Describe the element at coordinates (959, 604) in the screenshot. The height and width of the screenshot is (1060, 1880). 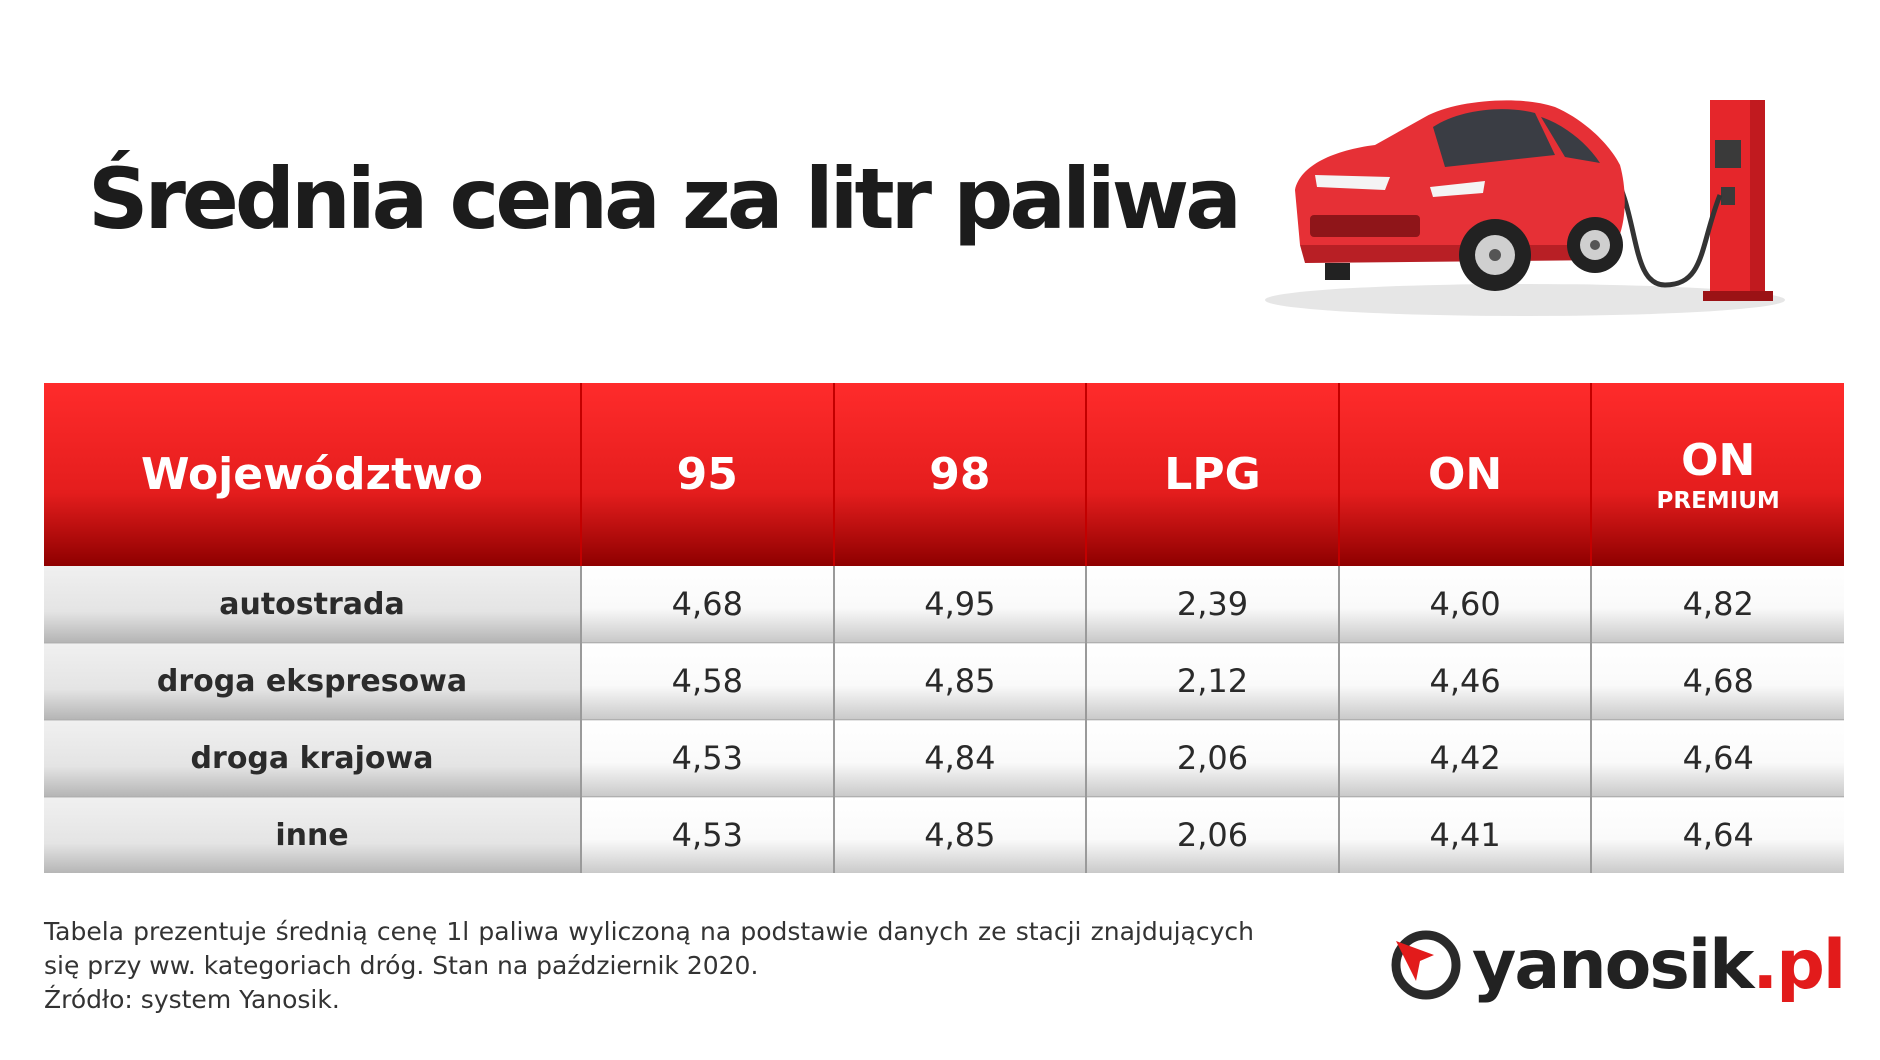
I see `price-cell: 4,95` at that location.